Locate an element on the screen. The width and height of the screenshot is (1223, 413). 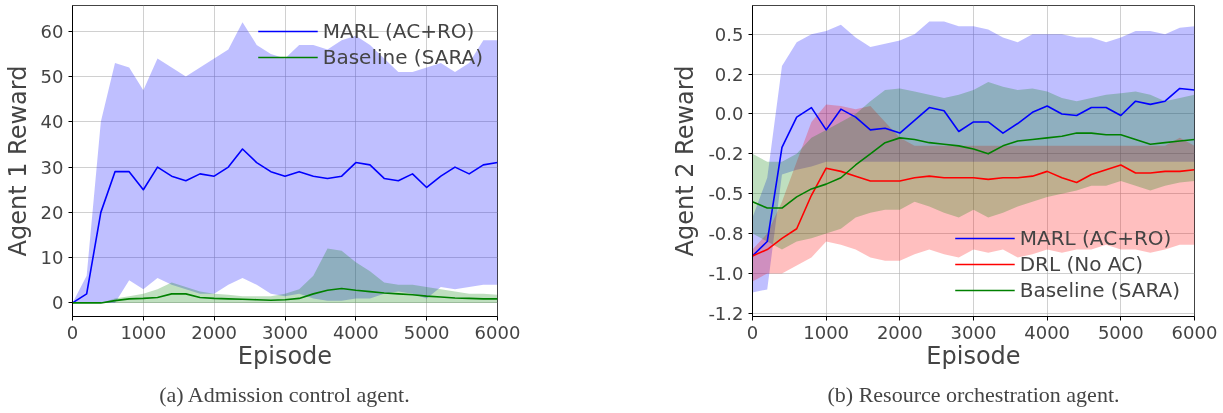
y-tick-label: 0.0 is located at coordinates (729, 114).